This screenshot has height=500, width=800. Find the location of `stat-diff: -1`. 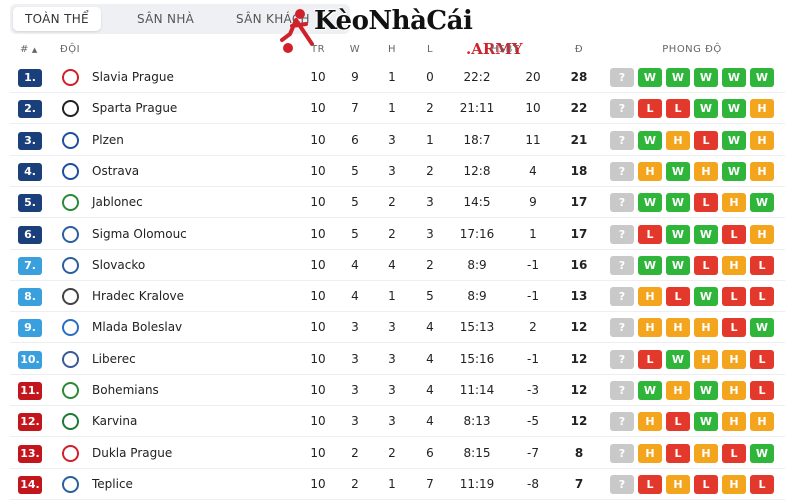

stat-diff: -1 is located at coordinates (533, 296).